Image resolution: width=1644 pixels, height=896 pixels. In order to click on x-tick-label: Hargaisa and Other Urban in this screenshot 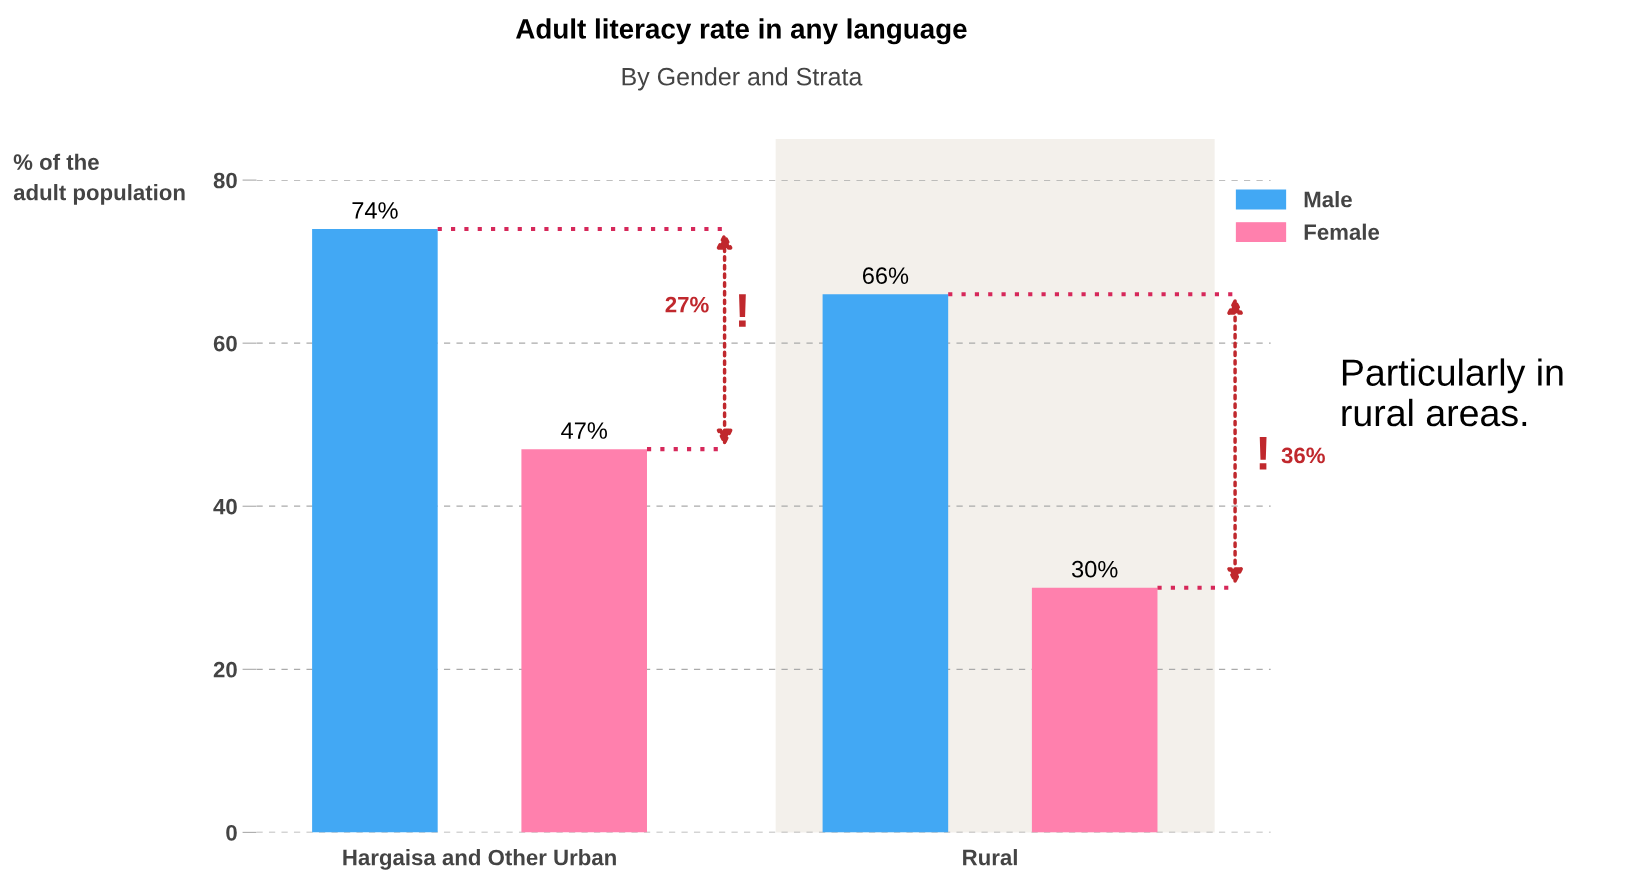, I will do `click(479, 859)`.